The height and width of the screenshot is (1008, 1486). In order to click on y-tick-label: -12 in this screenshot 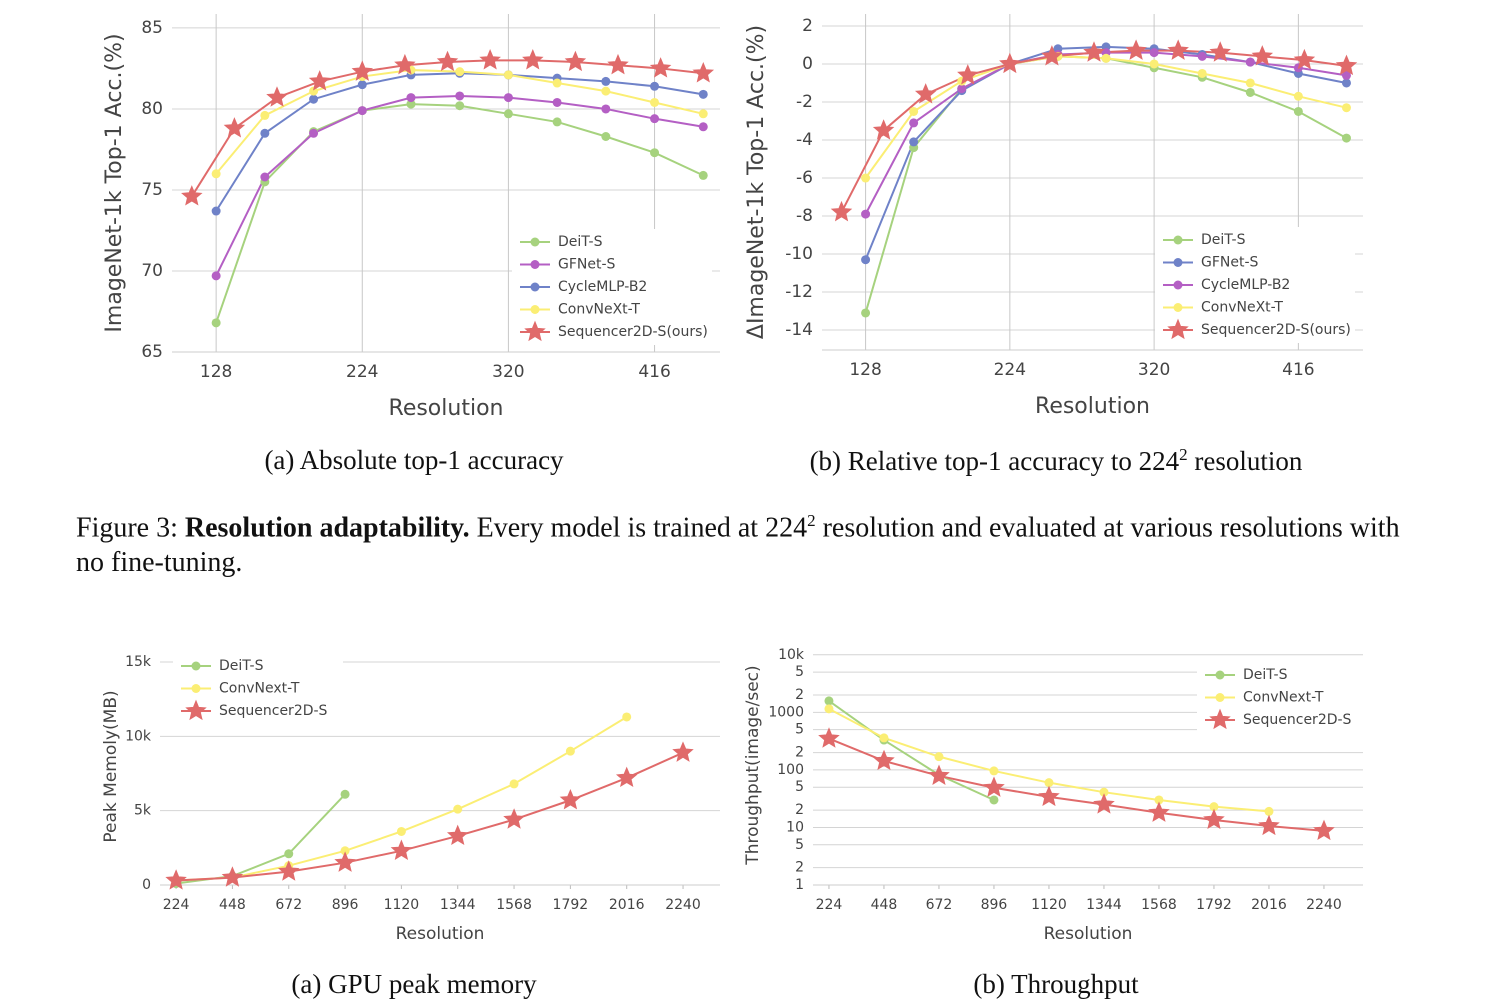, I will do `click(799, 292)`.